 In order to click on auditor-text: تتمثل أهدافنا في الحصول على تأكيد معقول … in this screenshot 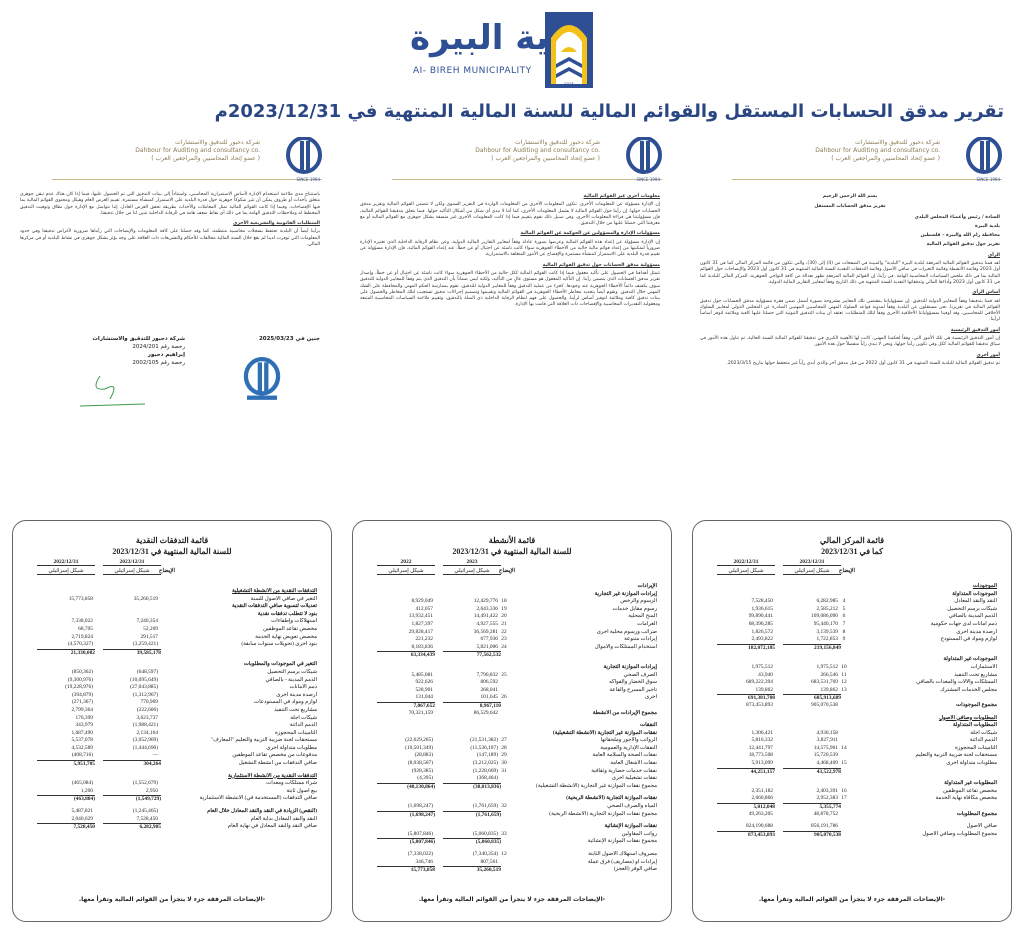, I will do `click(510, 289)`.